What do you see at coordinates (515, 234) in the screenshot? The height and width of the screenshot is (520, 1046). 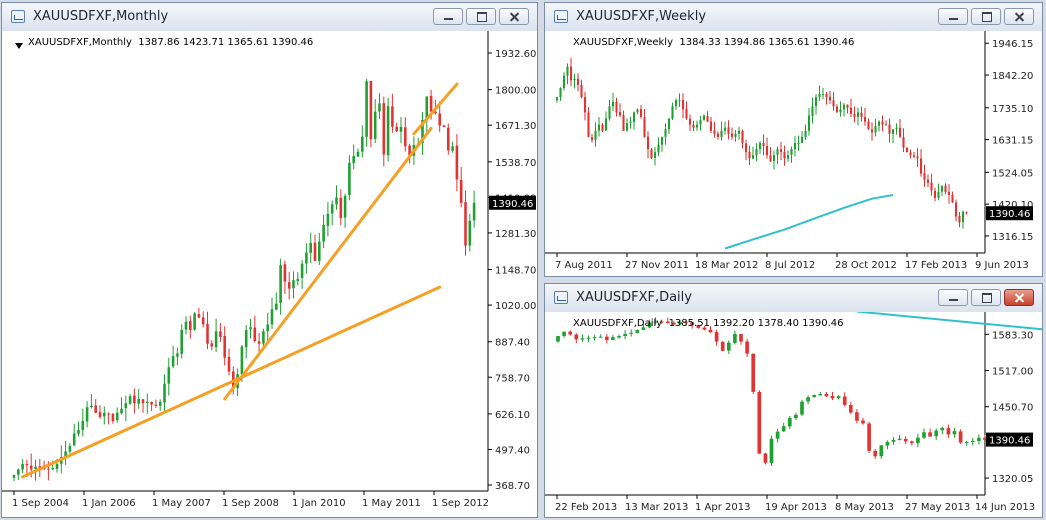 I see `monthly-y-tick-label: 1281.30` at bounding box center [515, 234].